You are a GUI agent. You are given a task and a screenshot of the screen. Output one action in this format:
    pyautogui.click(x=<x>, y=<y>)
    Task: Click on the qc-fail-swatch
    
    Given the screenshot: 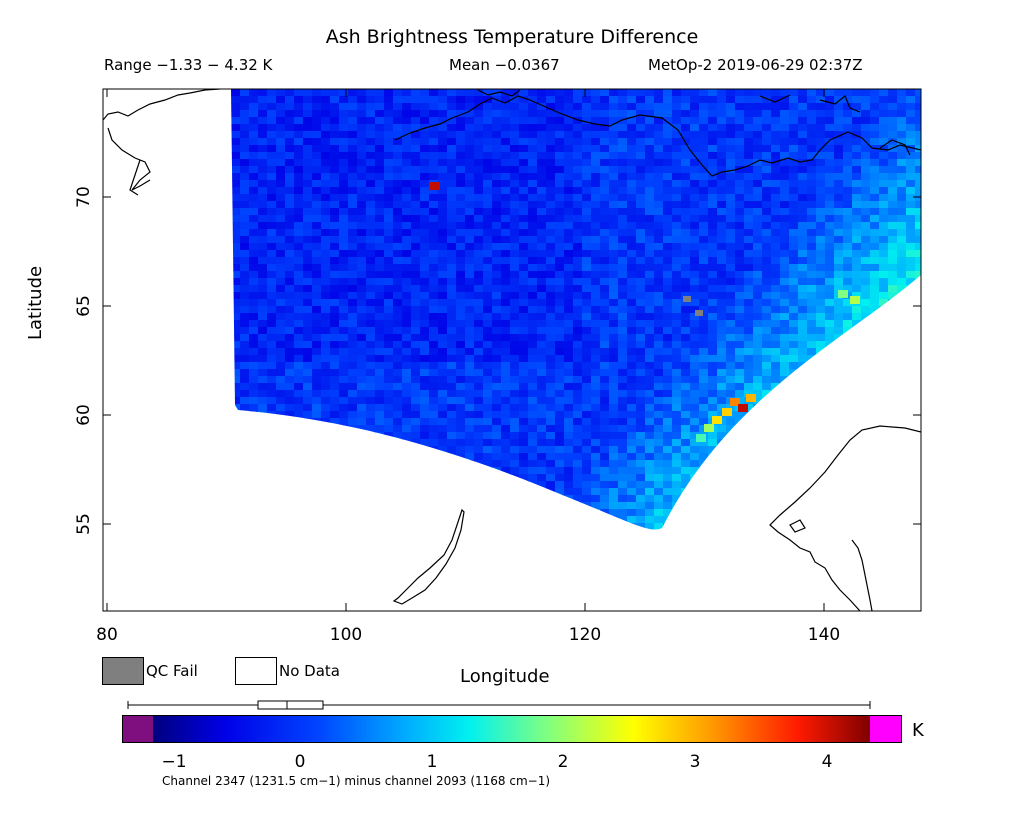 What is the action you would take?
    pyautogui.click(x=123, y=671)
    